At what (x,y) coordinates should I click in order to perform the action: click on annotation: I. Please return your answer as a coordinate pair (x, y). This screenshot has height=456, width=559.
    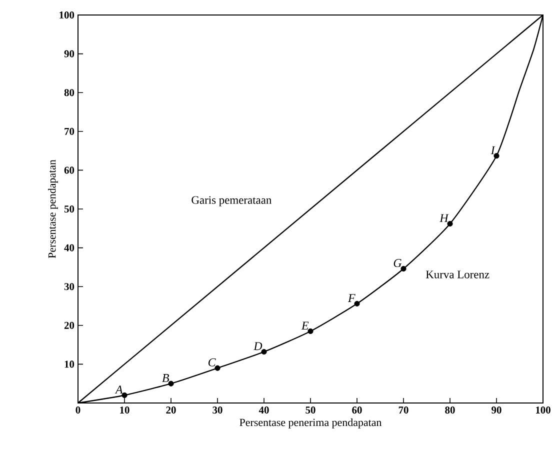
    Looking at the image, I should click on (493, 150).